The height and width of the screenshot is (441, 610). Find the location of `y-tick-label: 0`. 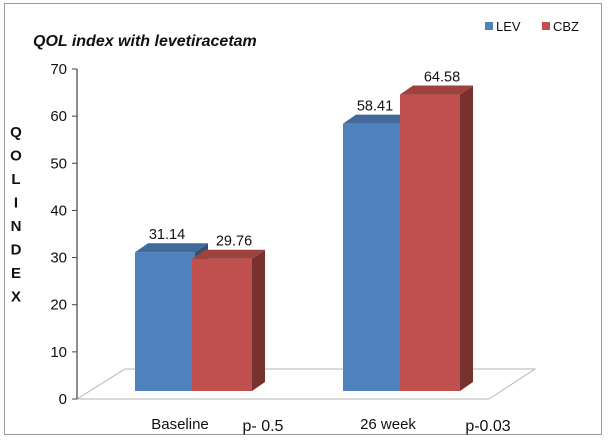

y-tick-label: 0 is located at coordinates (63, 399).